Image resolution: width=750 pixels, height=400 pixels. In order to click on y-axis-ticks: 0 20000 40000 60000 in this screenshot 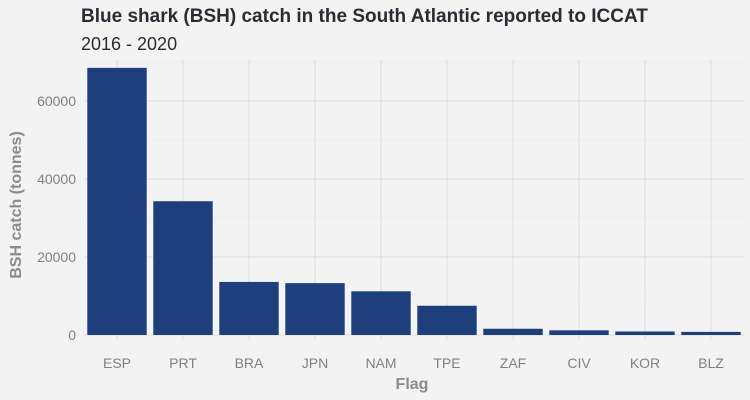, I will do `click(56, 218)`.